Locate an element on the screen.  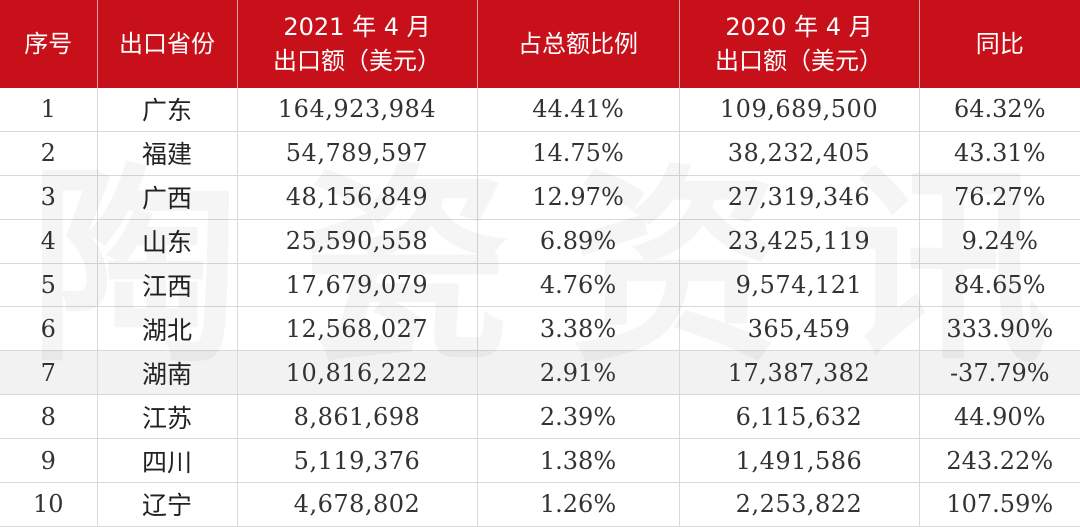
province-cell: 江西 is located at coordinates (167, 285).